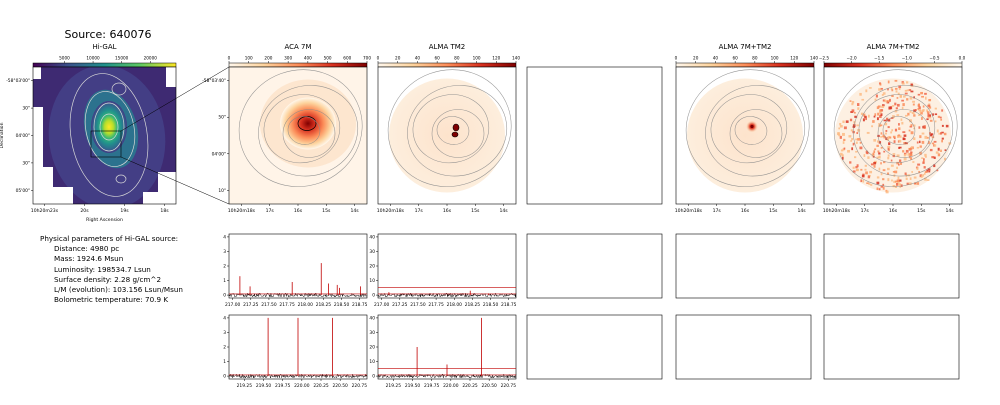 This screenshot has width=1000, height=405. Describe the element at coordinates (229, 58) in the screenshot. I see `aca-colorbar-label: 0` at that location.